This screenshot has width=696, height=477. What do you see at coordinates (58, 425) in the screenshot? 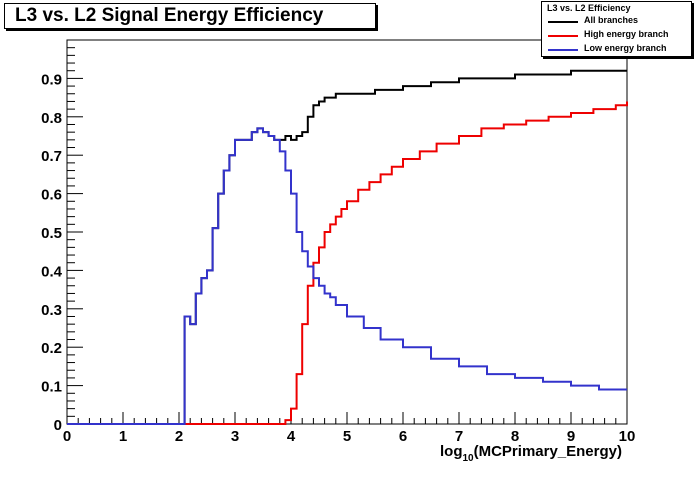
I see `y-tick-label: 0` at bounding box center [58, 425].